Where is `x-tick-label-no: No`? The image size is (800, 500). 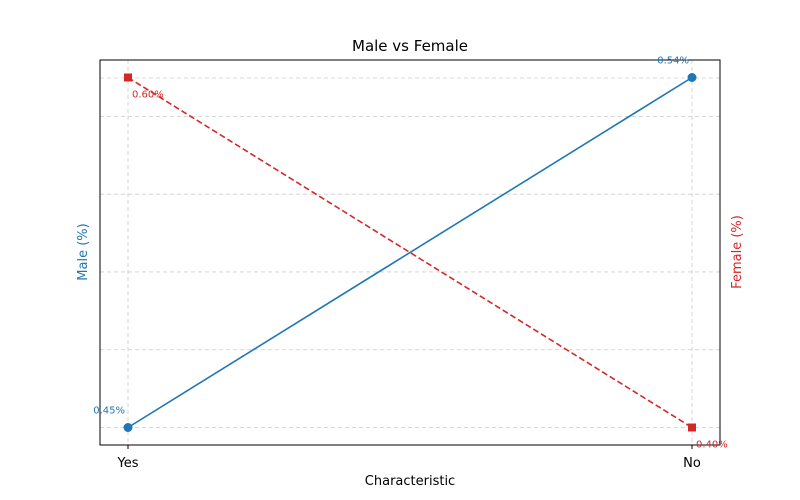 x-tick-label-no: No is located at coordinates (692, 463).